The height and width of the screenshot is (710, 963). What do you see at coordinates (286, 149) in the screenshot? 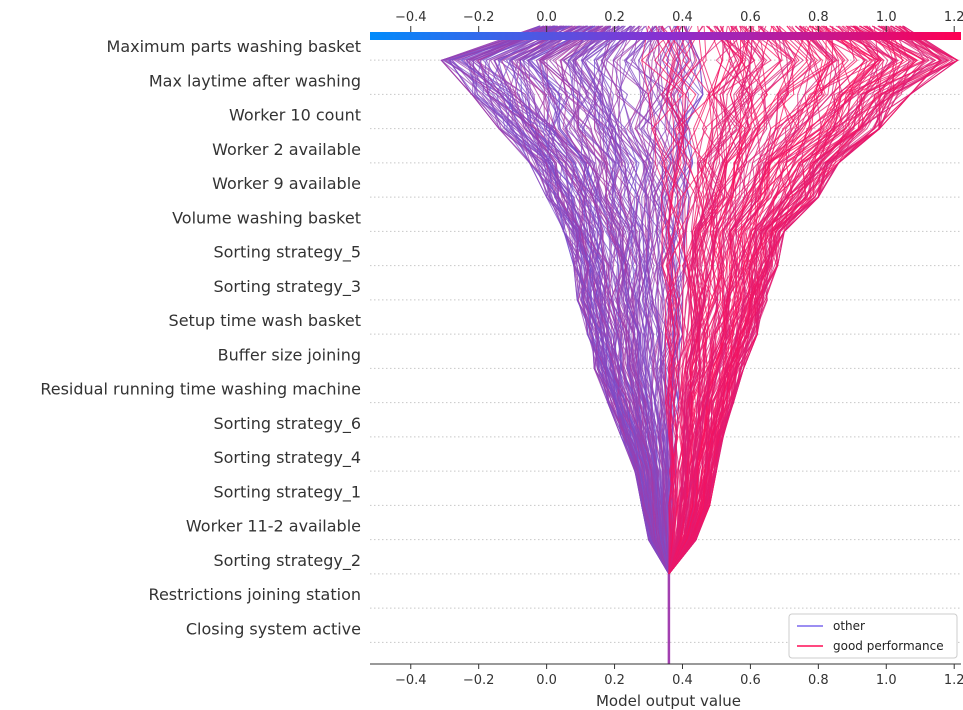
I see `feature-label: Worker 2 available` at bounding box center [286, 149].